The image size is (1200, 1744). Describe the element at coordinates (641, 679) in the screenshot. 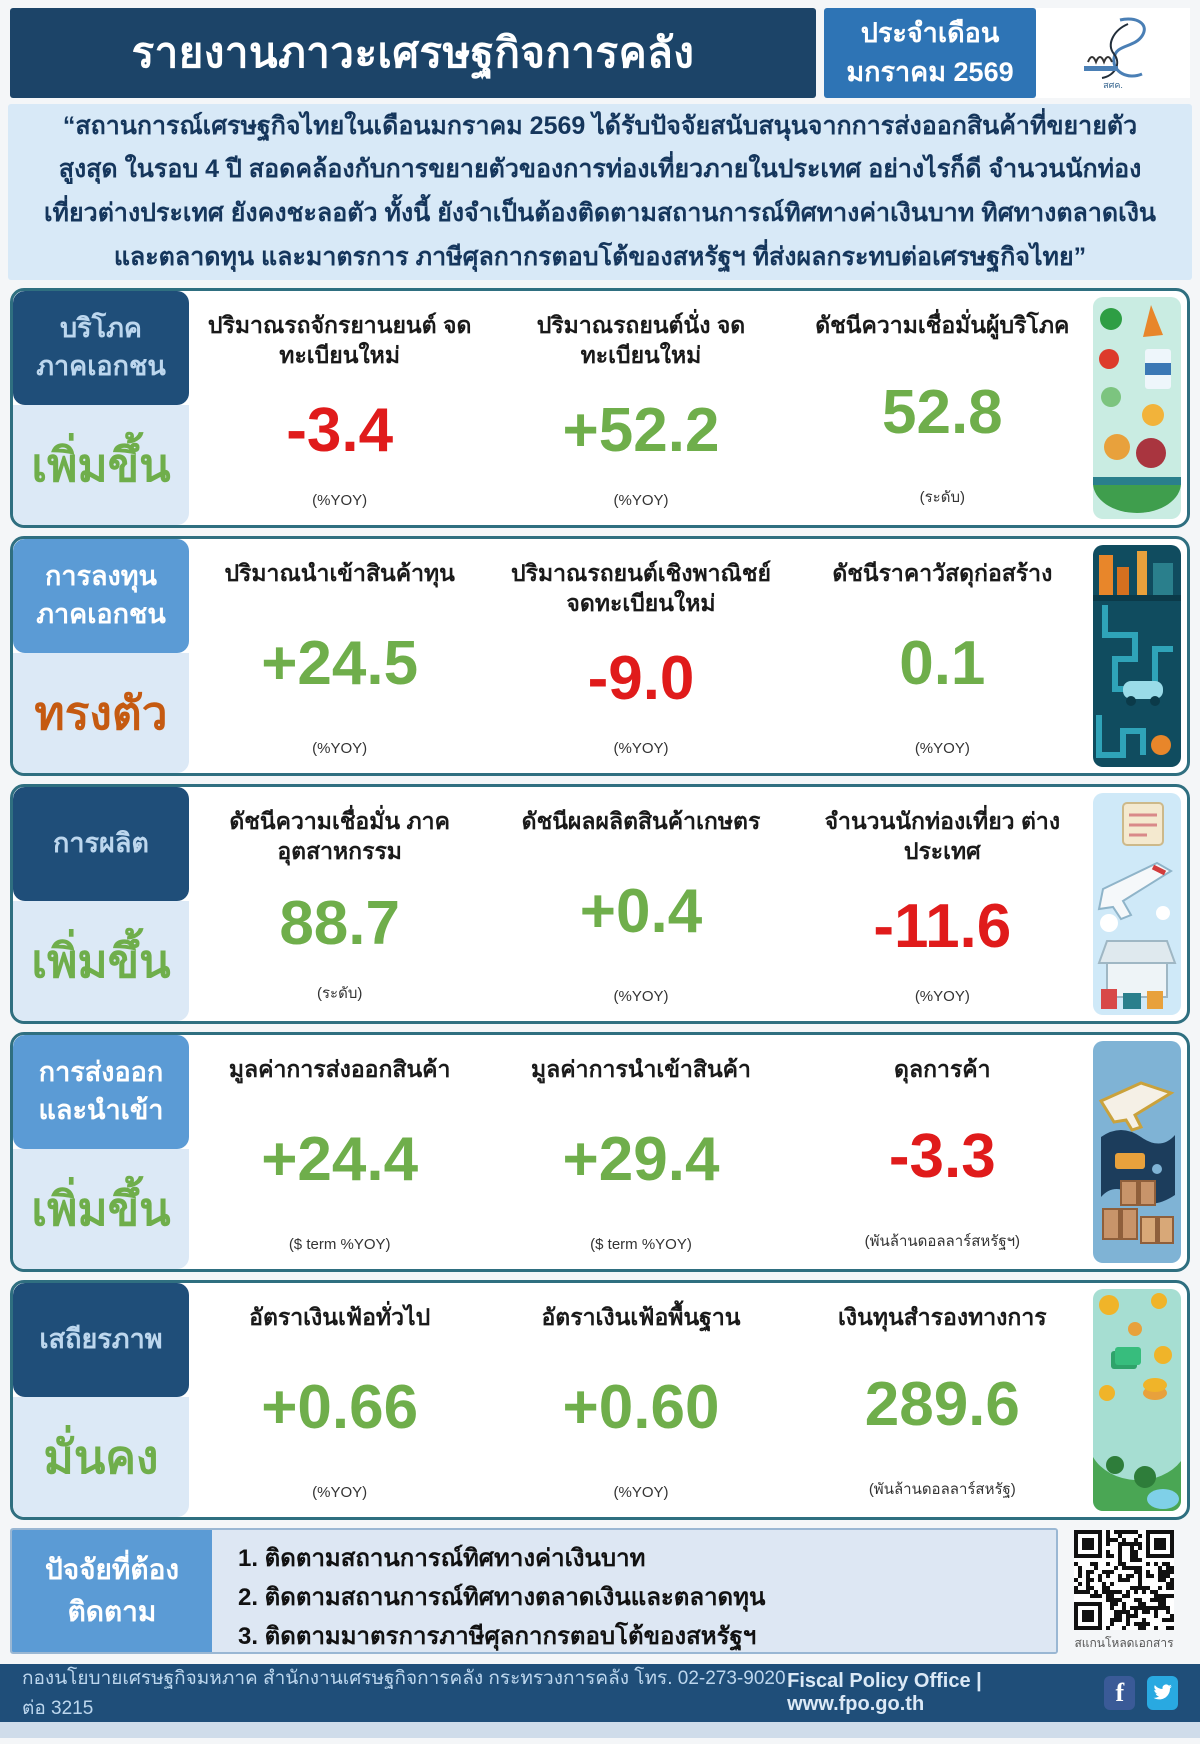

I see `metric-value: -9.0` at that location.